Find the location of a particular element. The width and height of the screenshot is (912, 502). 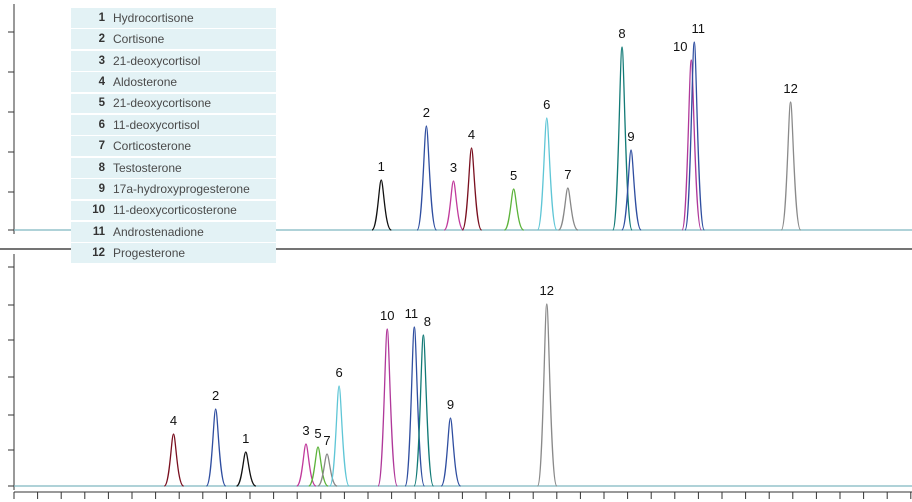

peak-label-top-1: 1 is located at coordinates (381, 166).